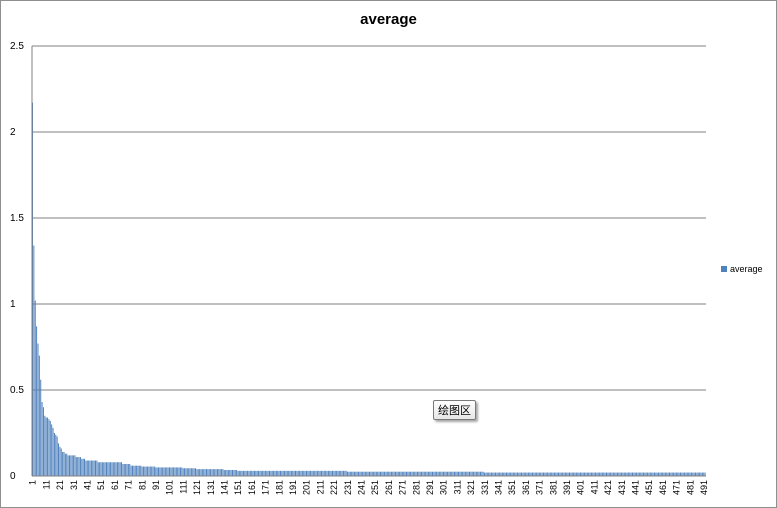 The height and width of the screenshot is (508, 777). Describe the element at coordinates (498, 487) in the screenshot. I see `x-tick-label: 341` at that location.